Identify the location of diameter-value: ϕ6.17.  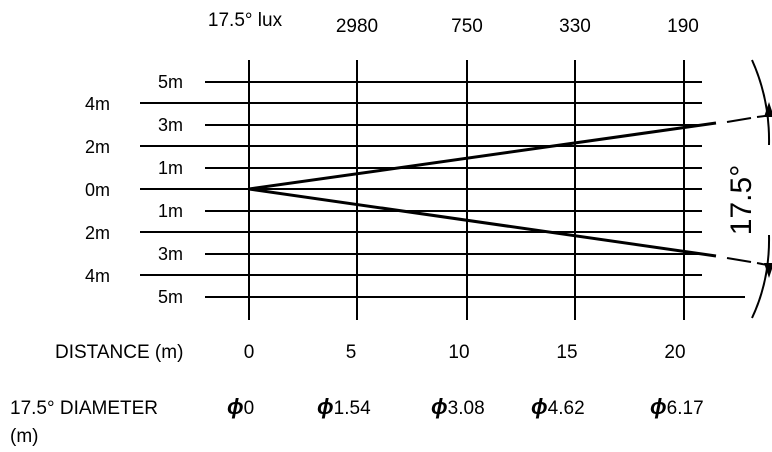
(677, 406).